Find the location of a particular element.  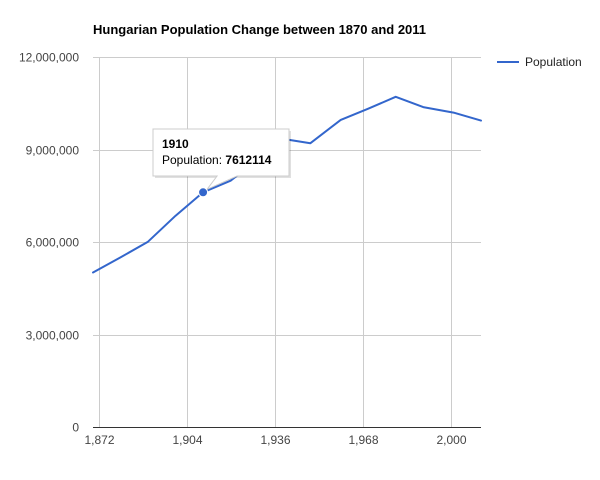

y-tick-label: 6,000,000 is located at coordinates (53, 243).